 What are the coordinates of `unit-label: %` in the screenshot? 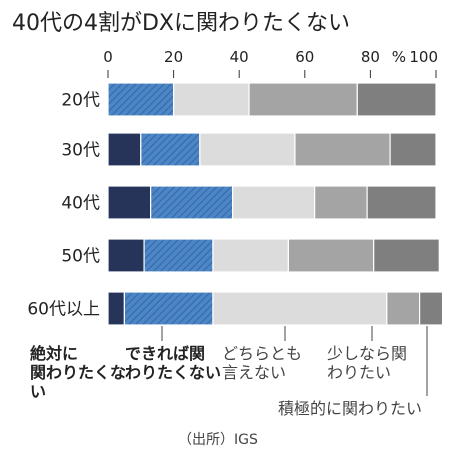 It's located at (399, 57).